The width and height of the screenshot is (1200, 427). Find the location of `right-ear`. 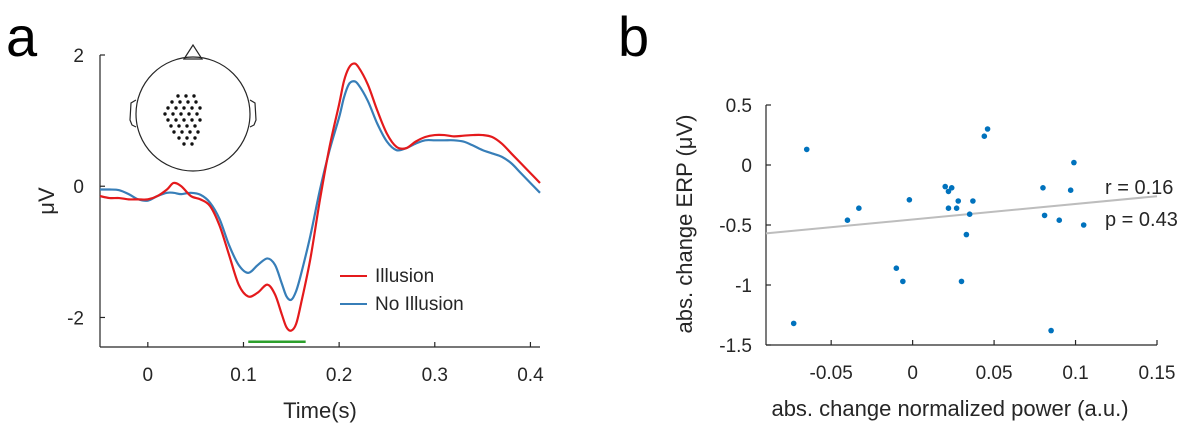

right-ear is located at coordinates (253, 113).